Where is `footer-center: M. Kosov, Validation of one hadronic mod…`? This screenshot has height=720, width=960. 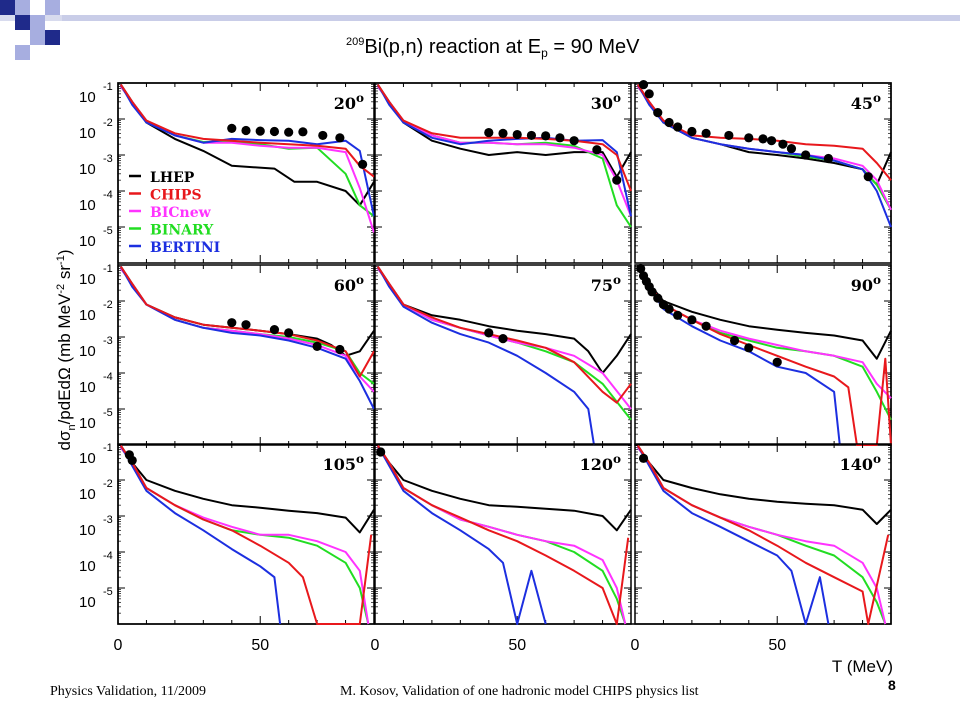
footer-center: M. Kosov, Validation of one hadronic mod… is located at coordinates (519, 691).